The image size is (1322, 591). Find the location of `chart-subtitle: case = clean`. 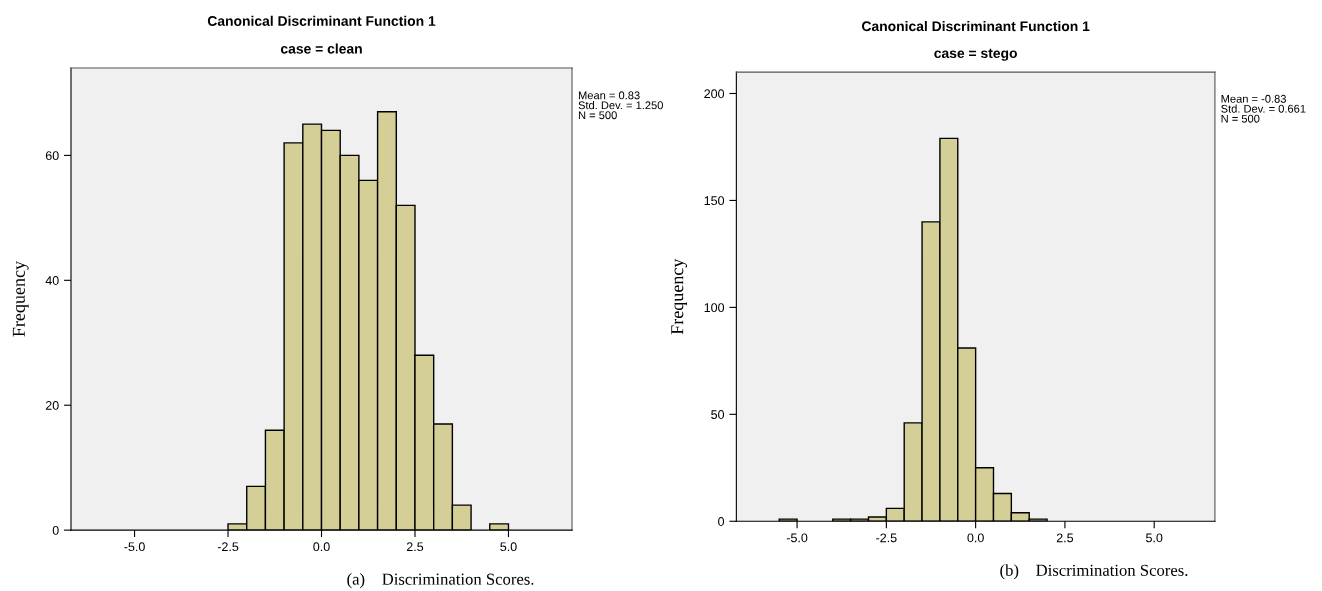

chart-subtitle: case = clean is located at coordinates (321, 48).